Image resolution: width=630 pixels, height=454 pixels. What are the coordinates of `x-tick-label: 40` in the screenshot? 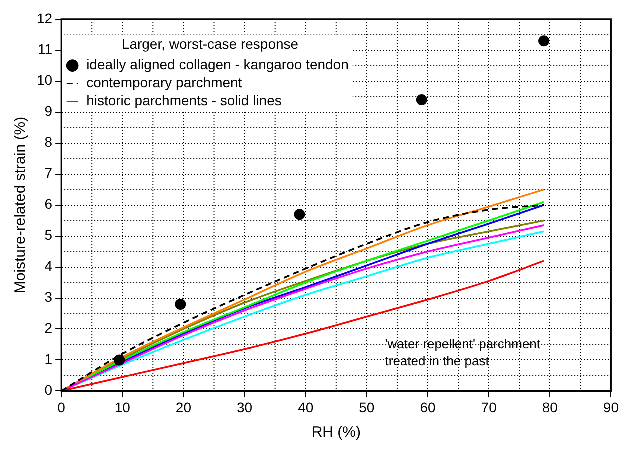 It's located at (306, 407).